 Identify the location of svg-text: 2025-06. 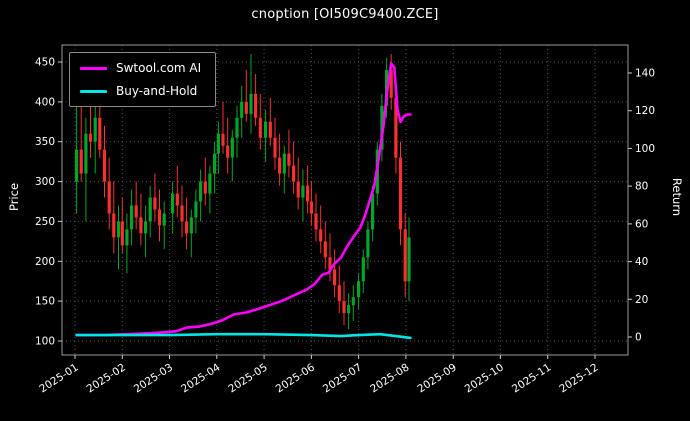
(296, 378).